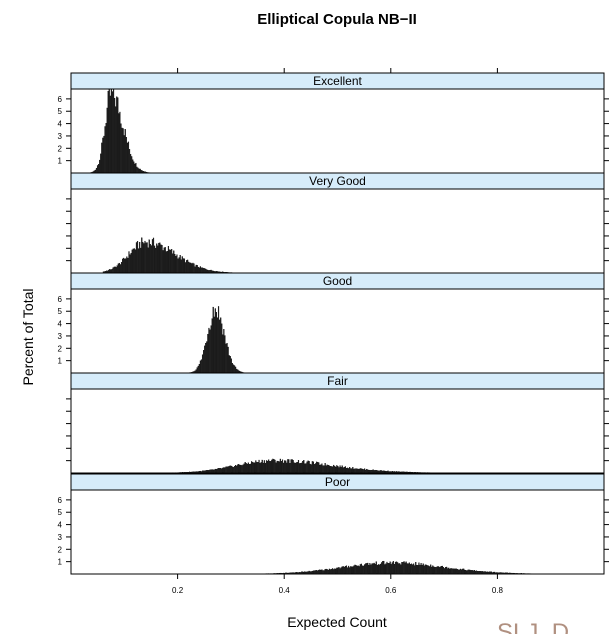 Image resolution: width=613 pixels, height=634 pixels. What do you see at coordinates (337, 181) in the screenshot?
I see `strip-label: Very Good` at bounding box center [337, 181].